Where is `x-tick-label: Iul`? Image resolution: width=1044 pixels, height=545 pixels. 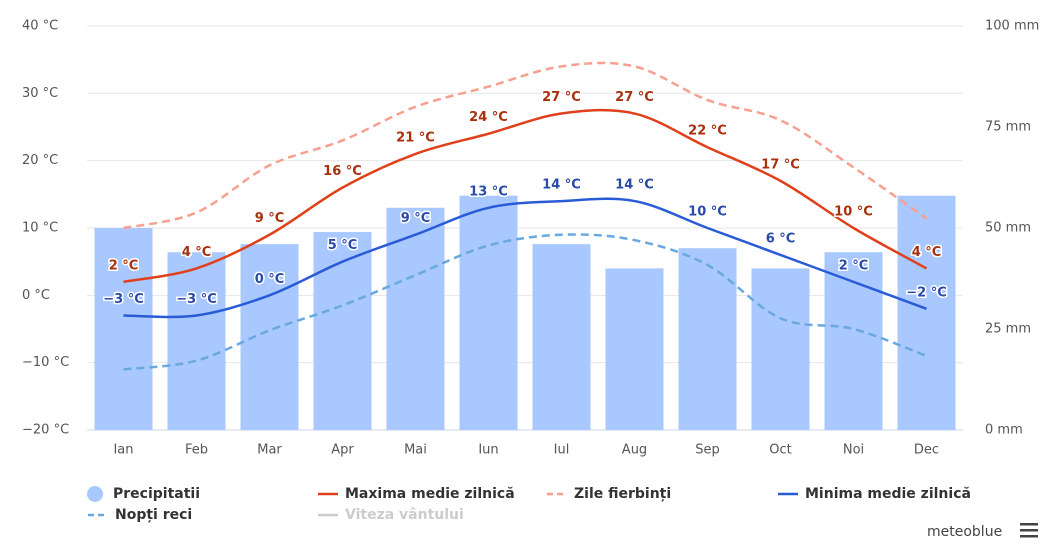
x-tick-label: Iul is located at coordinates (562, 450).